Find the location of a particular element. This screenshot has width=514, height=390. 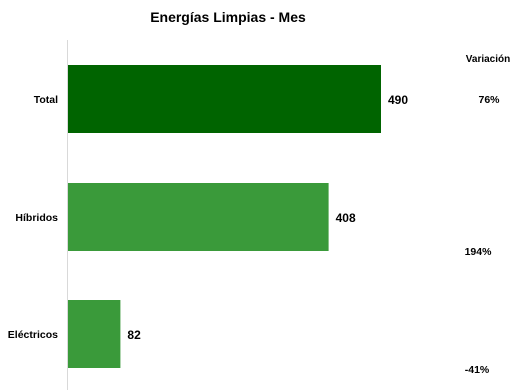

category-label-hibridos: Híbridos is located at coordinates (36, 218).